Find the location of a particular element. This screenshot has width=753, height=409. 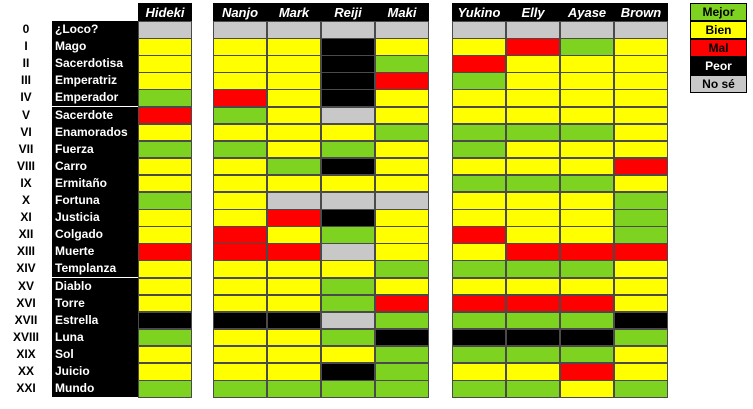

column-header-hideki: Hideki is located at coordinates (165, 12).